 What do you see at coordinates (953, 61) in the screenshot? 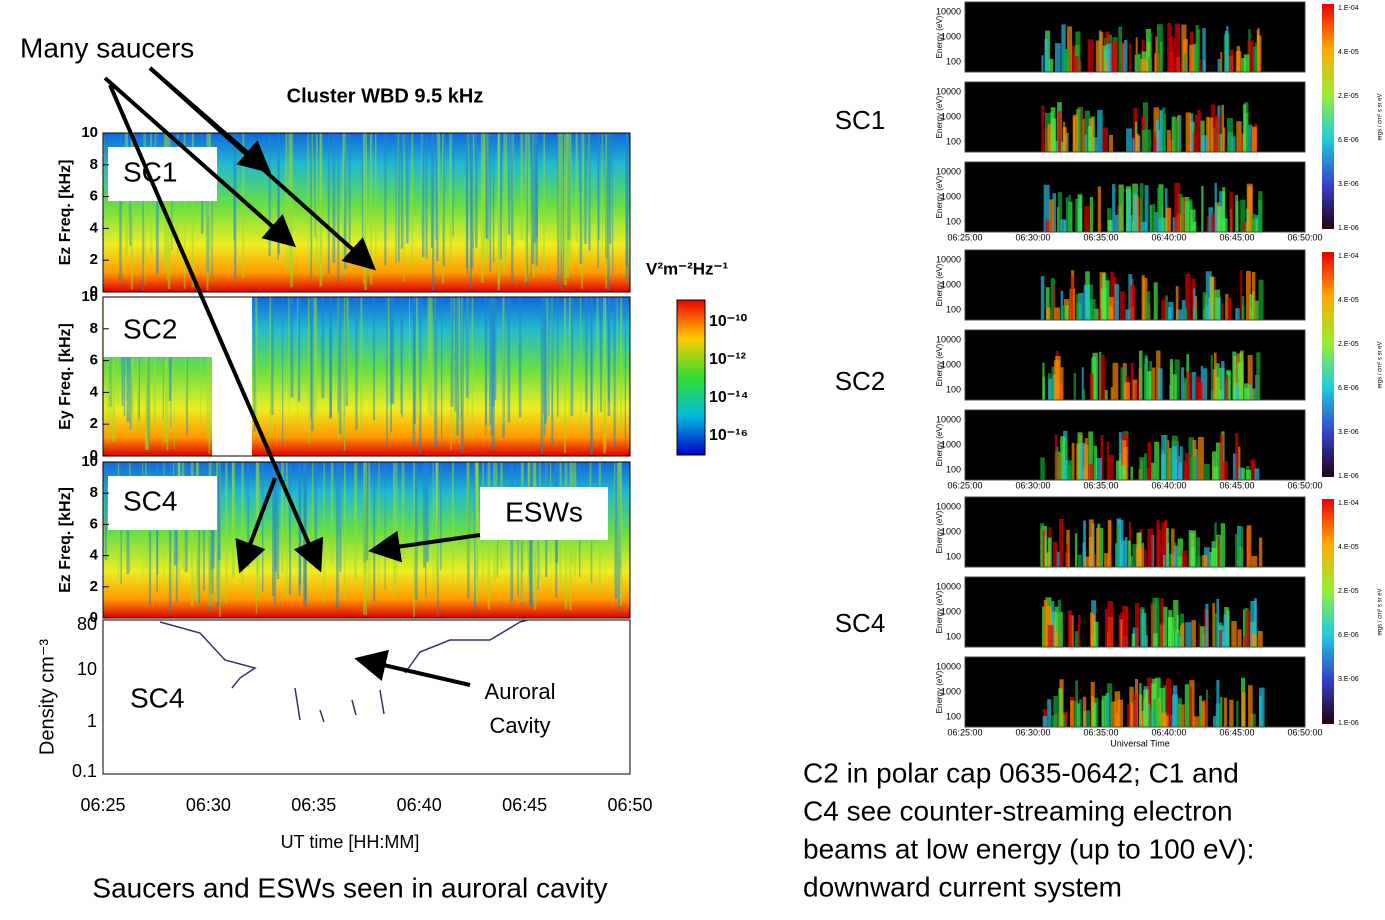
I see `y-tick-label: 100` at bounding box center [953, 61].